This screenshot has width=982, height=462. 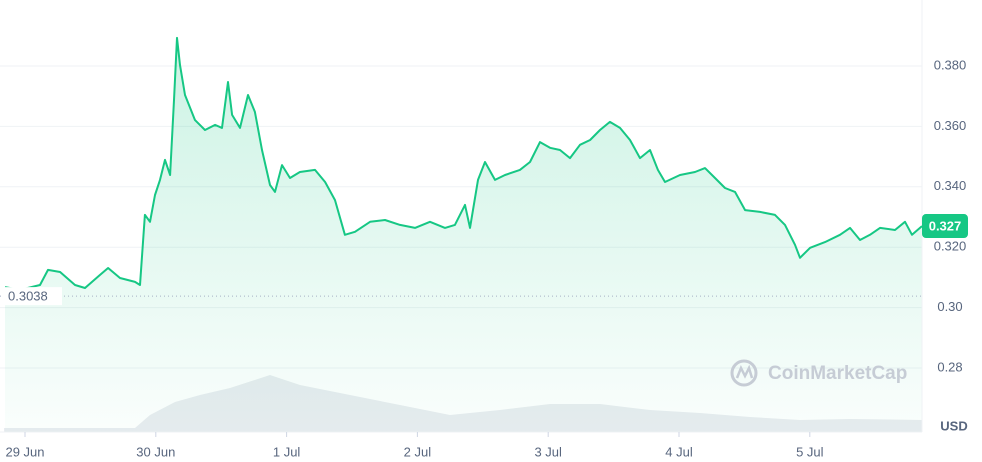 I want to click on x-tick-label: 30 Jun, so click(x=155, y=451).